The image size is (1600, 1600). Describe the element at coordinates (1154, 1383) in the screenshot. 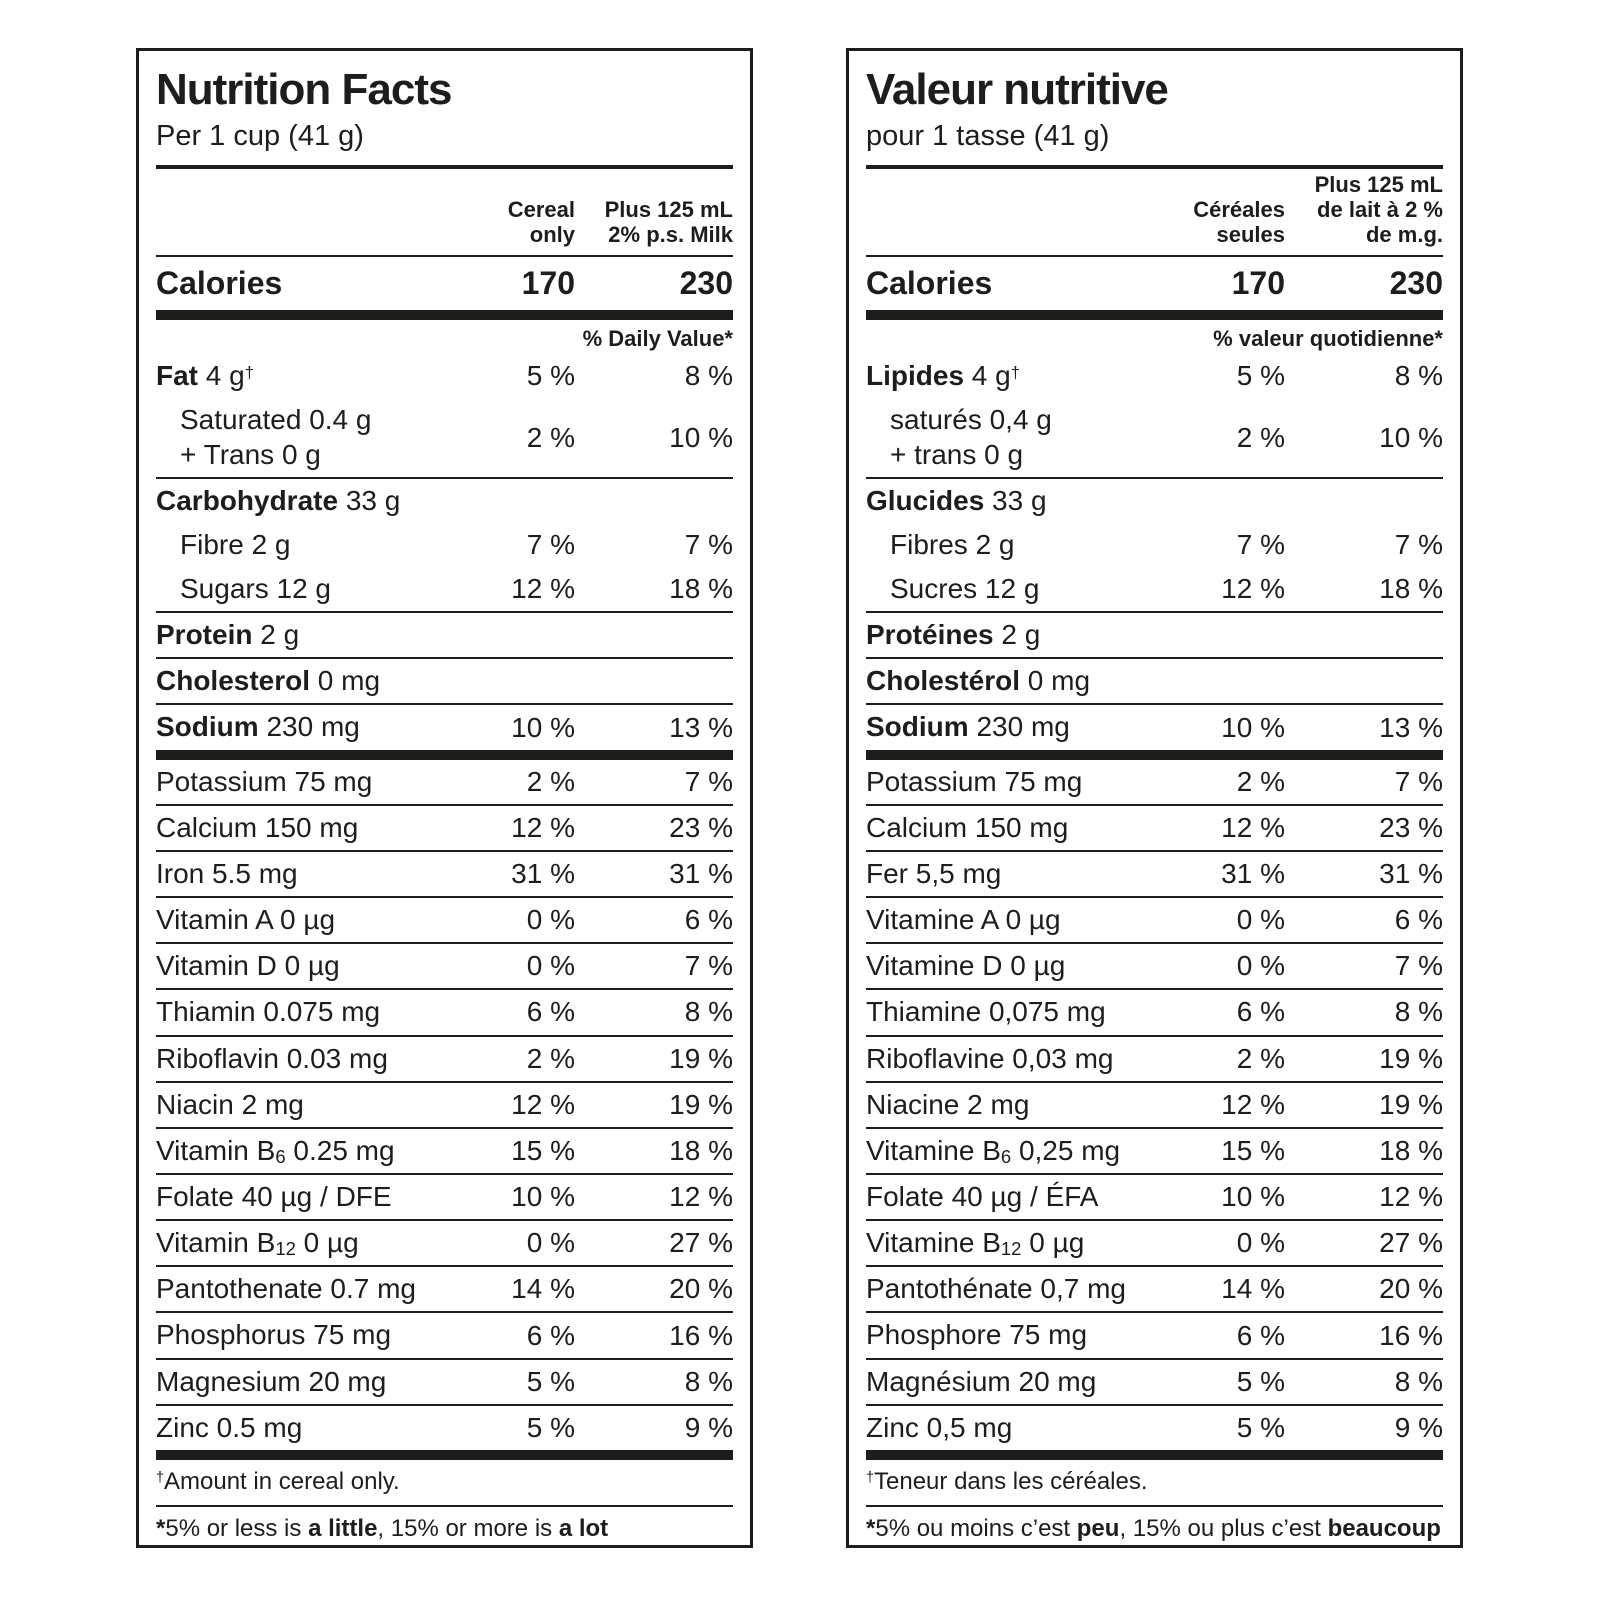

I see `nutrient-row: Magnésium 20 mg 5 % 8 %` at that location.